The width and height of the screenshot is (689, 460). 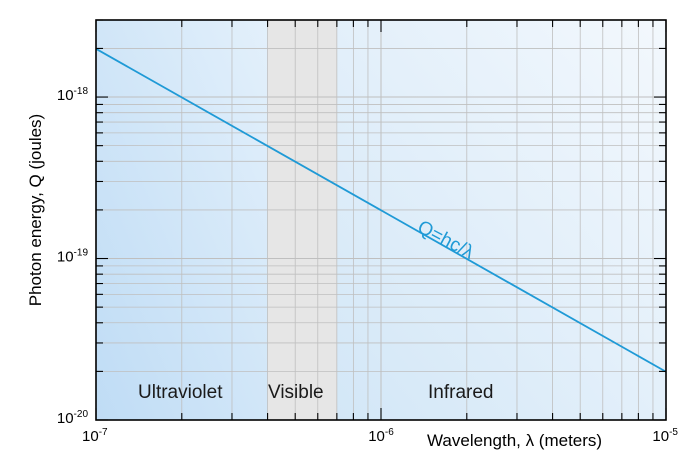 What do you see at coordinates (665, 436) in the screenshot?
I see `x-tick-label: 10⁻⁵` at bounding box center [665, 436].